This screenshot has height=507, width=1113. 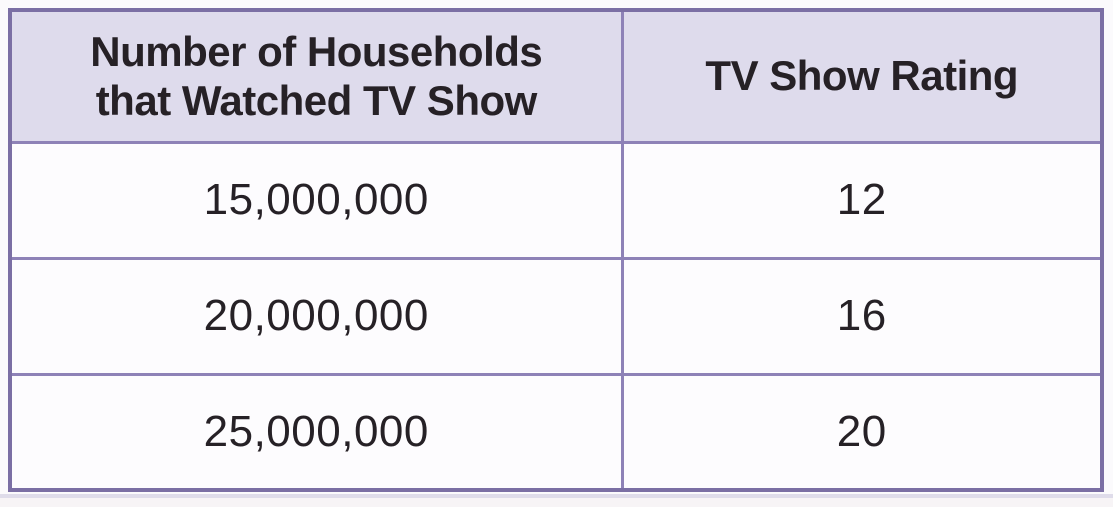 What do you see at coordinates (316, 432) in the screenshot?
I see `households-value: 25,000,000` at bounding box center [316, 432].